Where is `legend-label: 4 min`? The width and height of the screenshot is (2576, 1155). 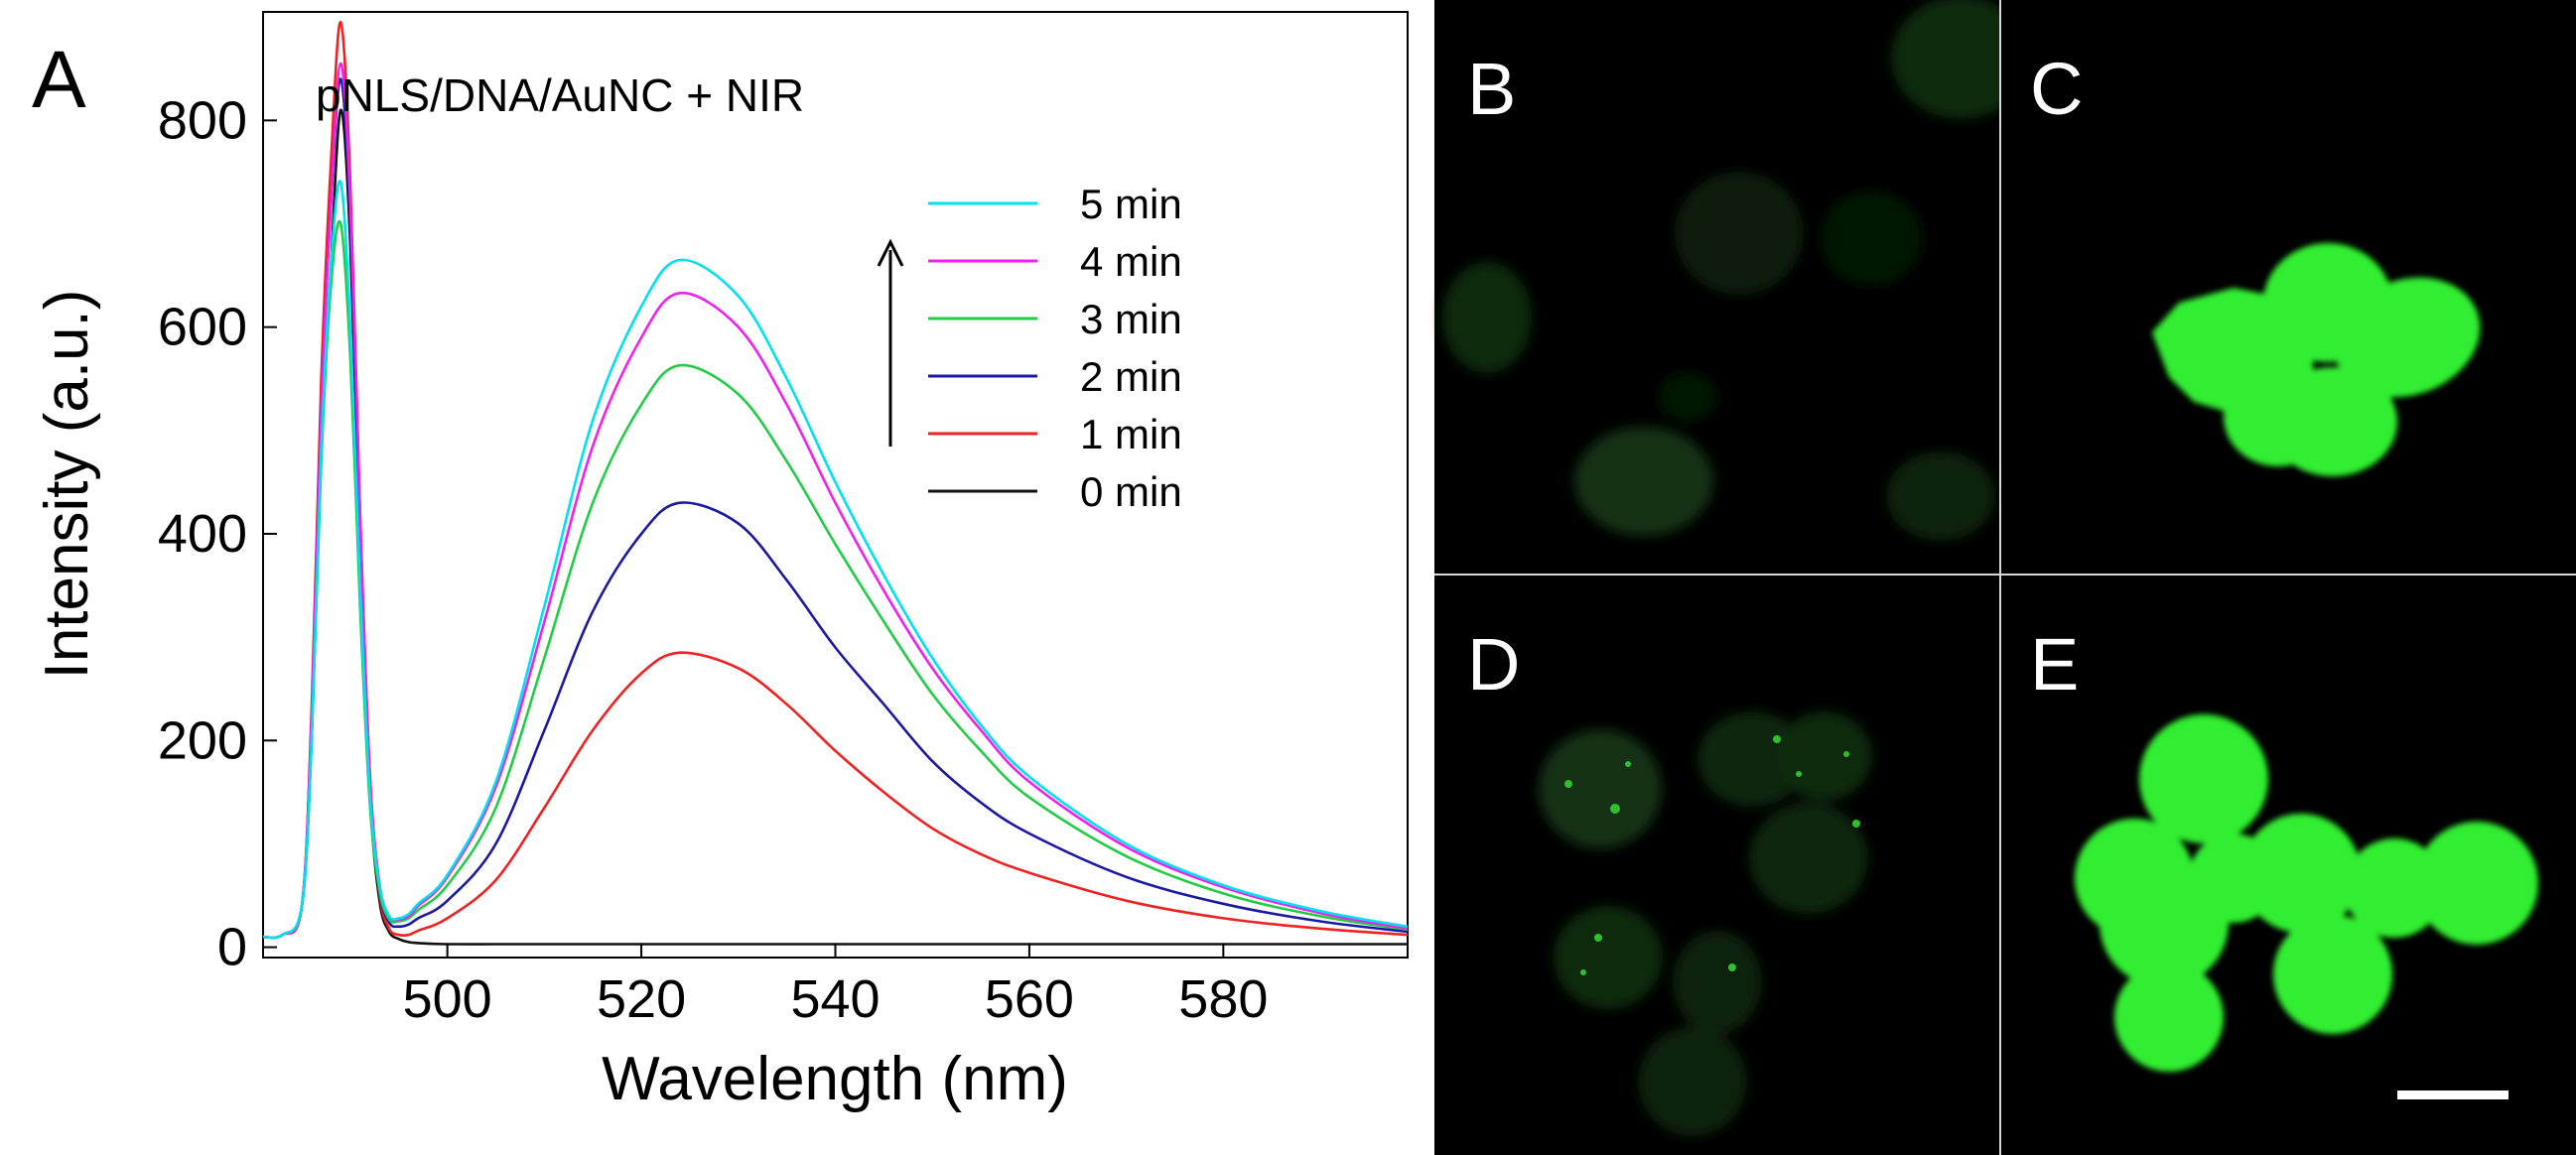 legend-label: 4 min is located at coordinates (1131, 261).